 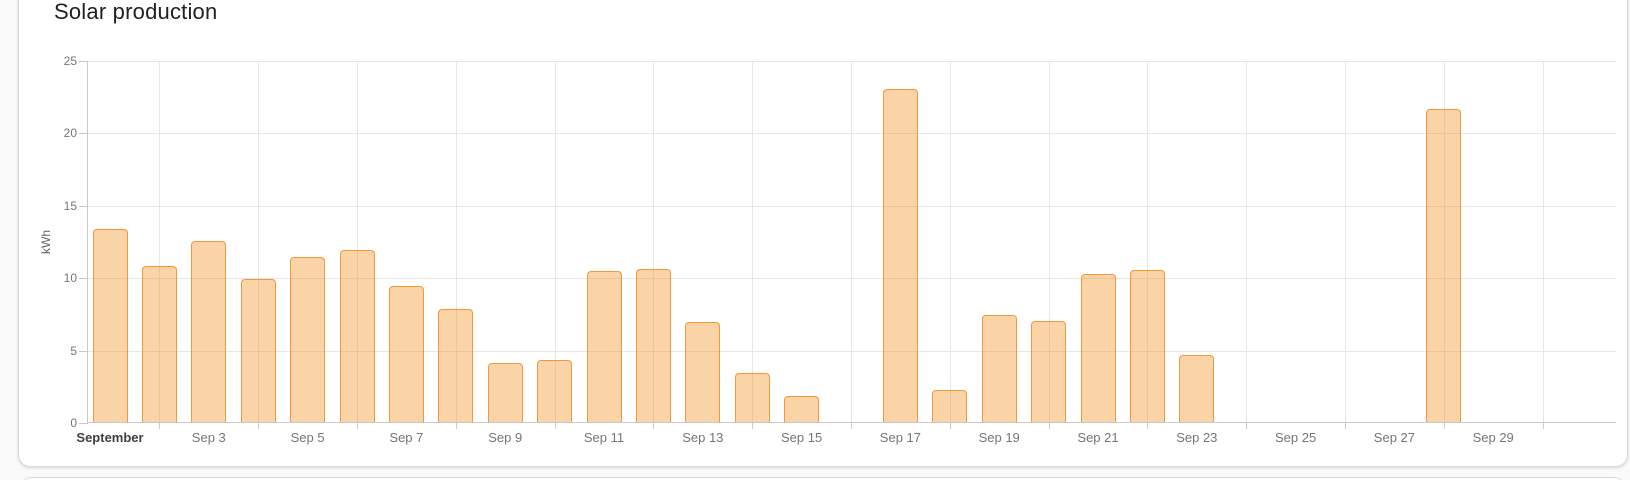 I want to click on y-tick-label-25: 25, so click(x=70, y=61).